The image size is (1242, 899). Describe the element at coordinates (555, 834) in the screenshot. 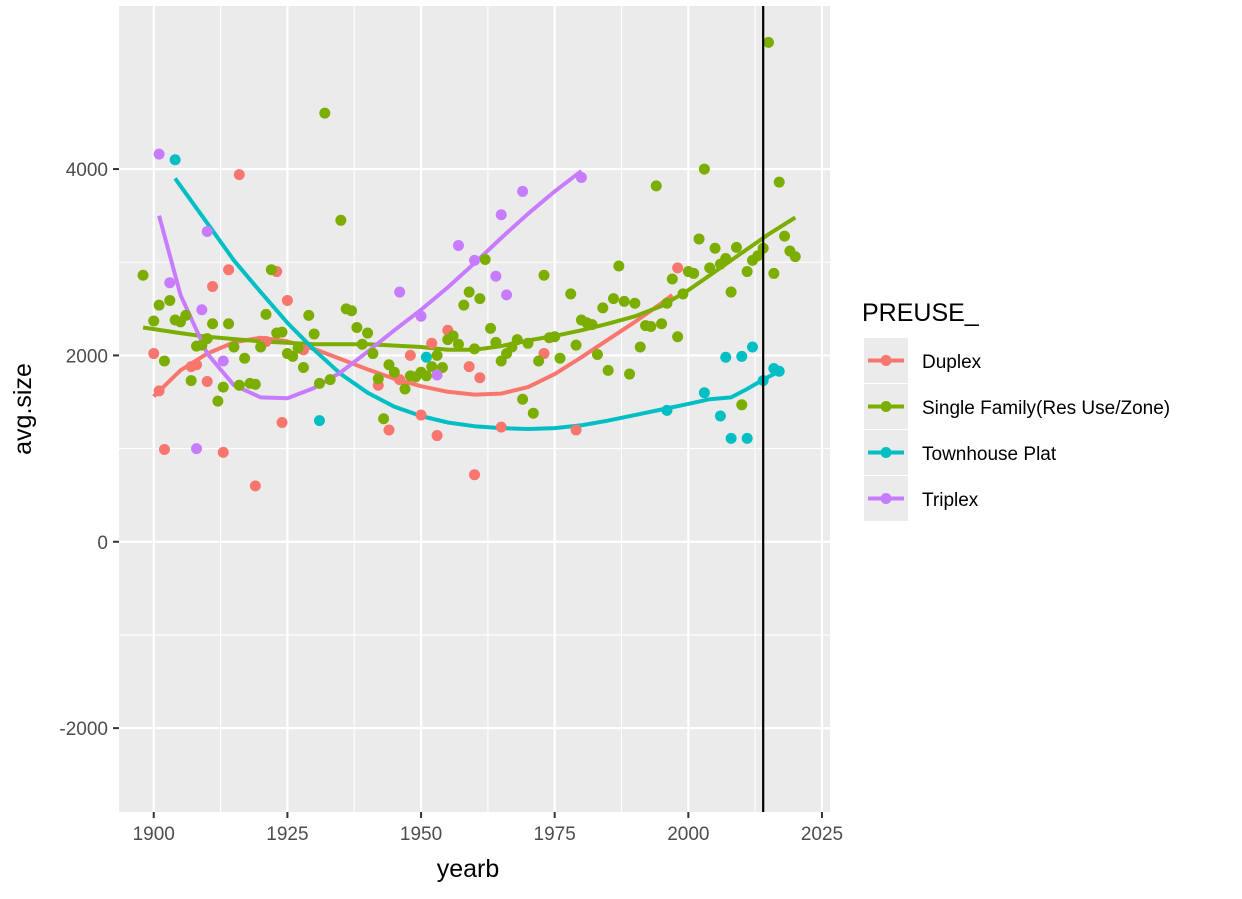

I see `x-tick-label: 1975` at that location.